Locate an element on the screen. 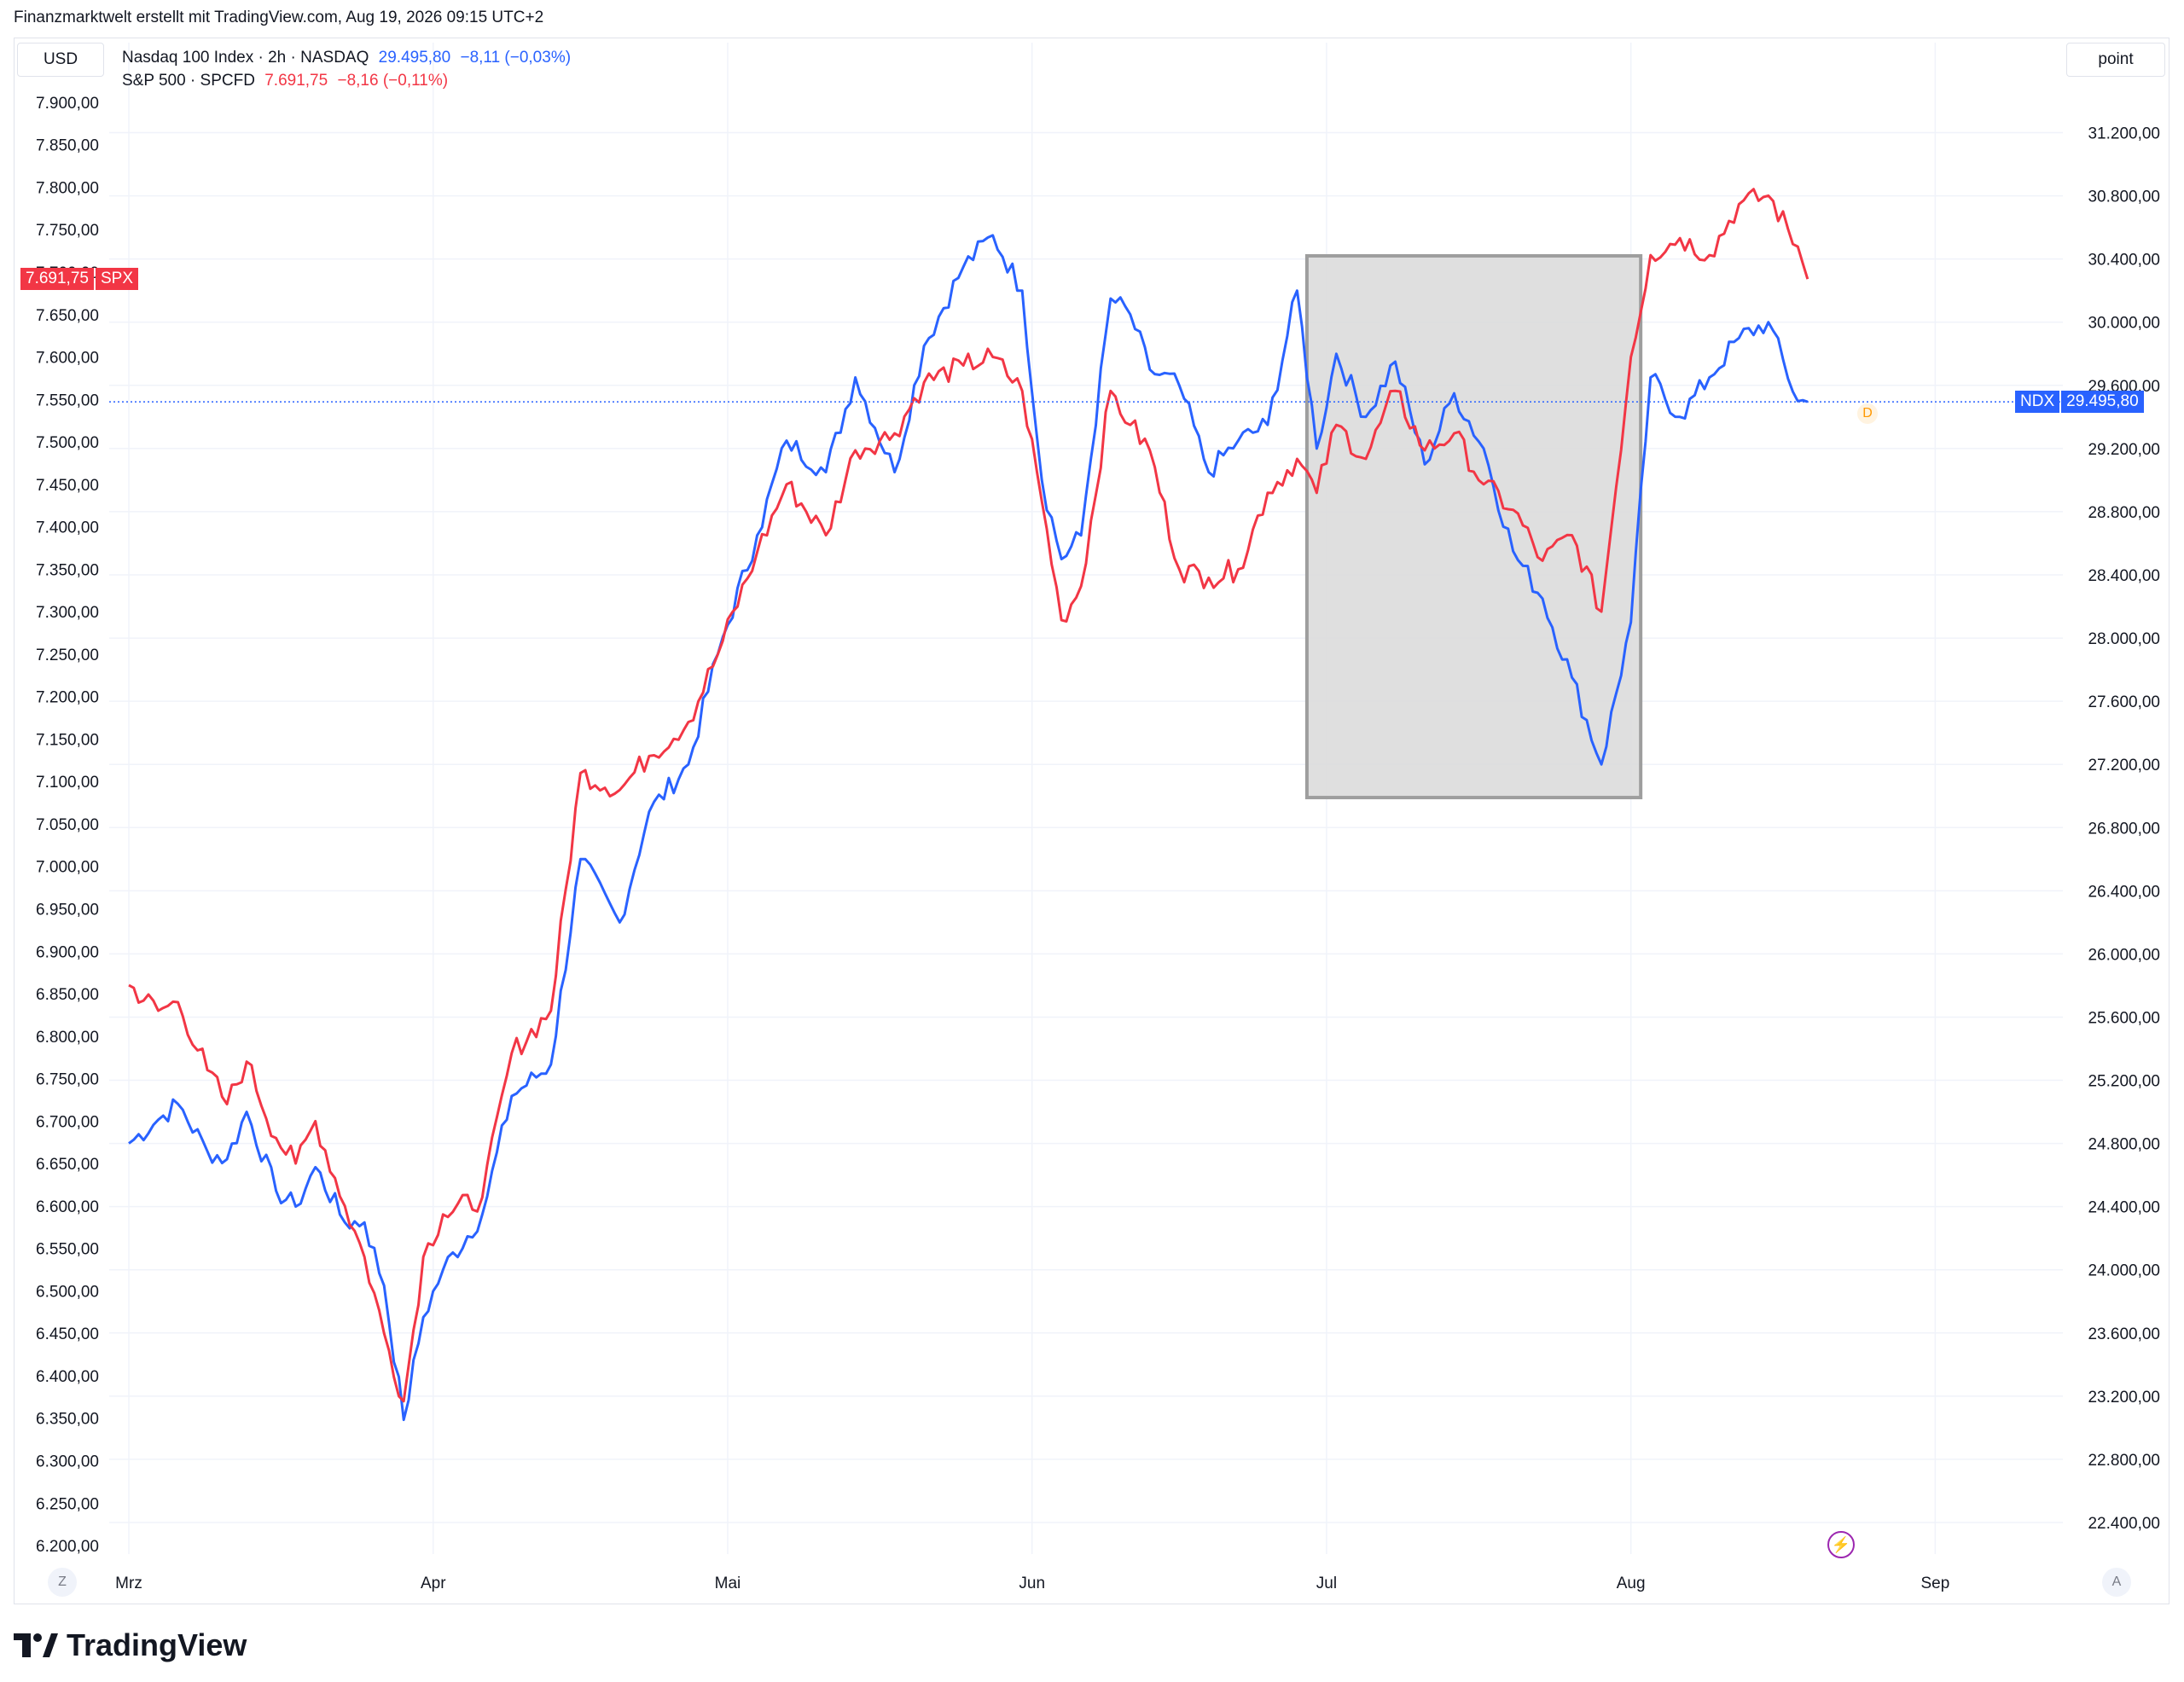 This screenshot has height=1682, width=2184. right-tick-label: 26.800,00 is located at coordinates (2124, 829).